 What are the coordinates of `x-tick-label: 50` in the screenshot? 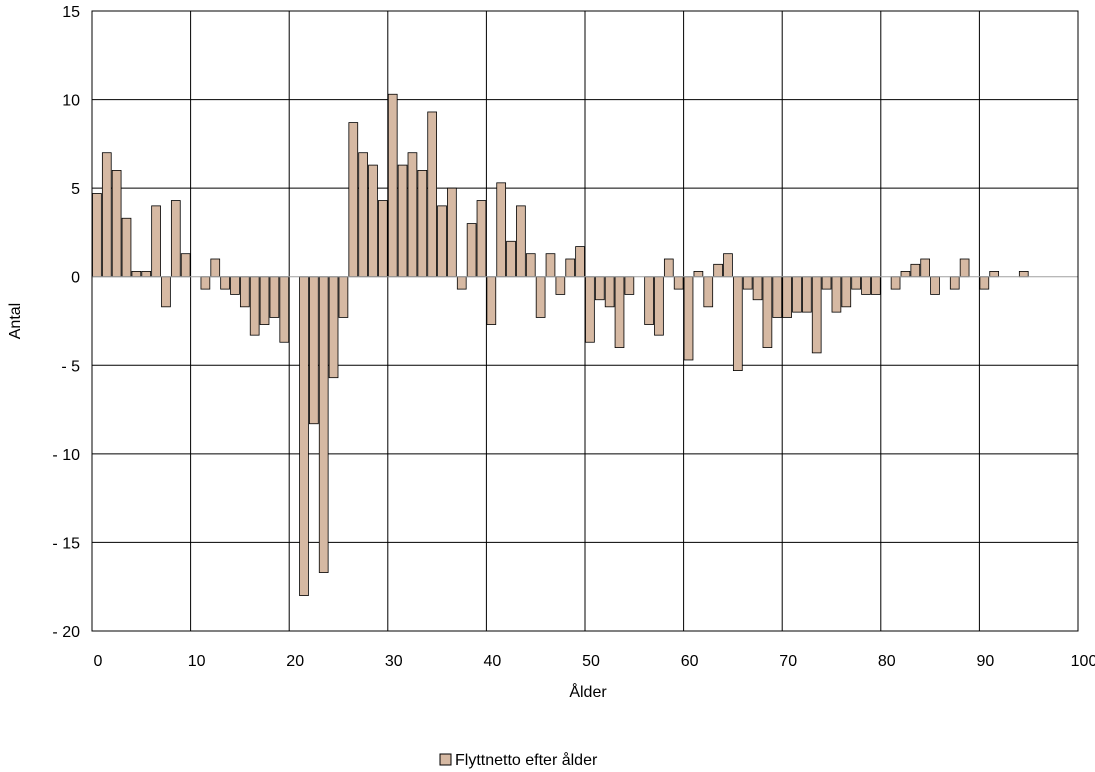 It's located at (591, 661).